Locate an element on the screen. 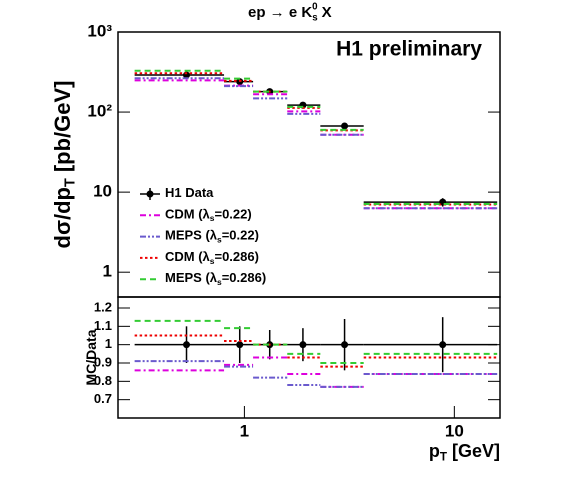 The image size is (567, 494). y-tick-label: 0.7 is located at coordinates (103, 398).